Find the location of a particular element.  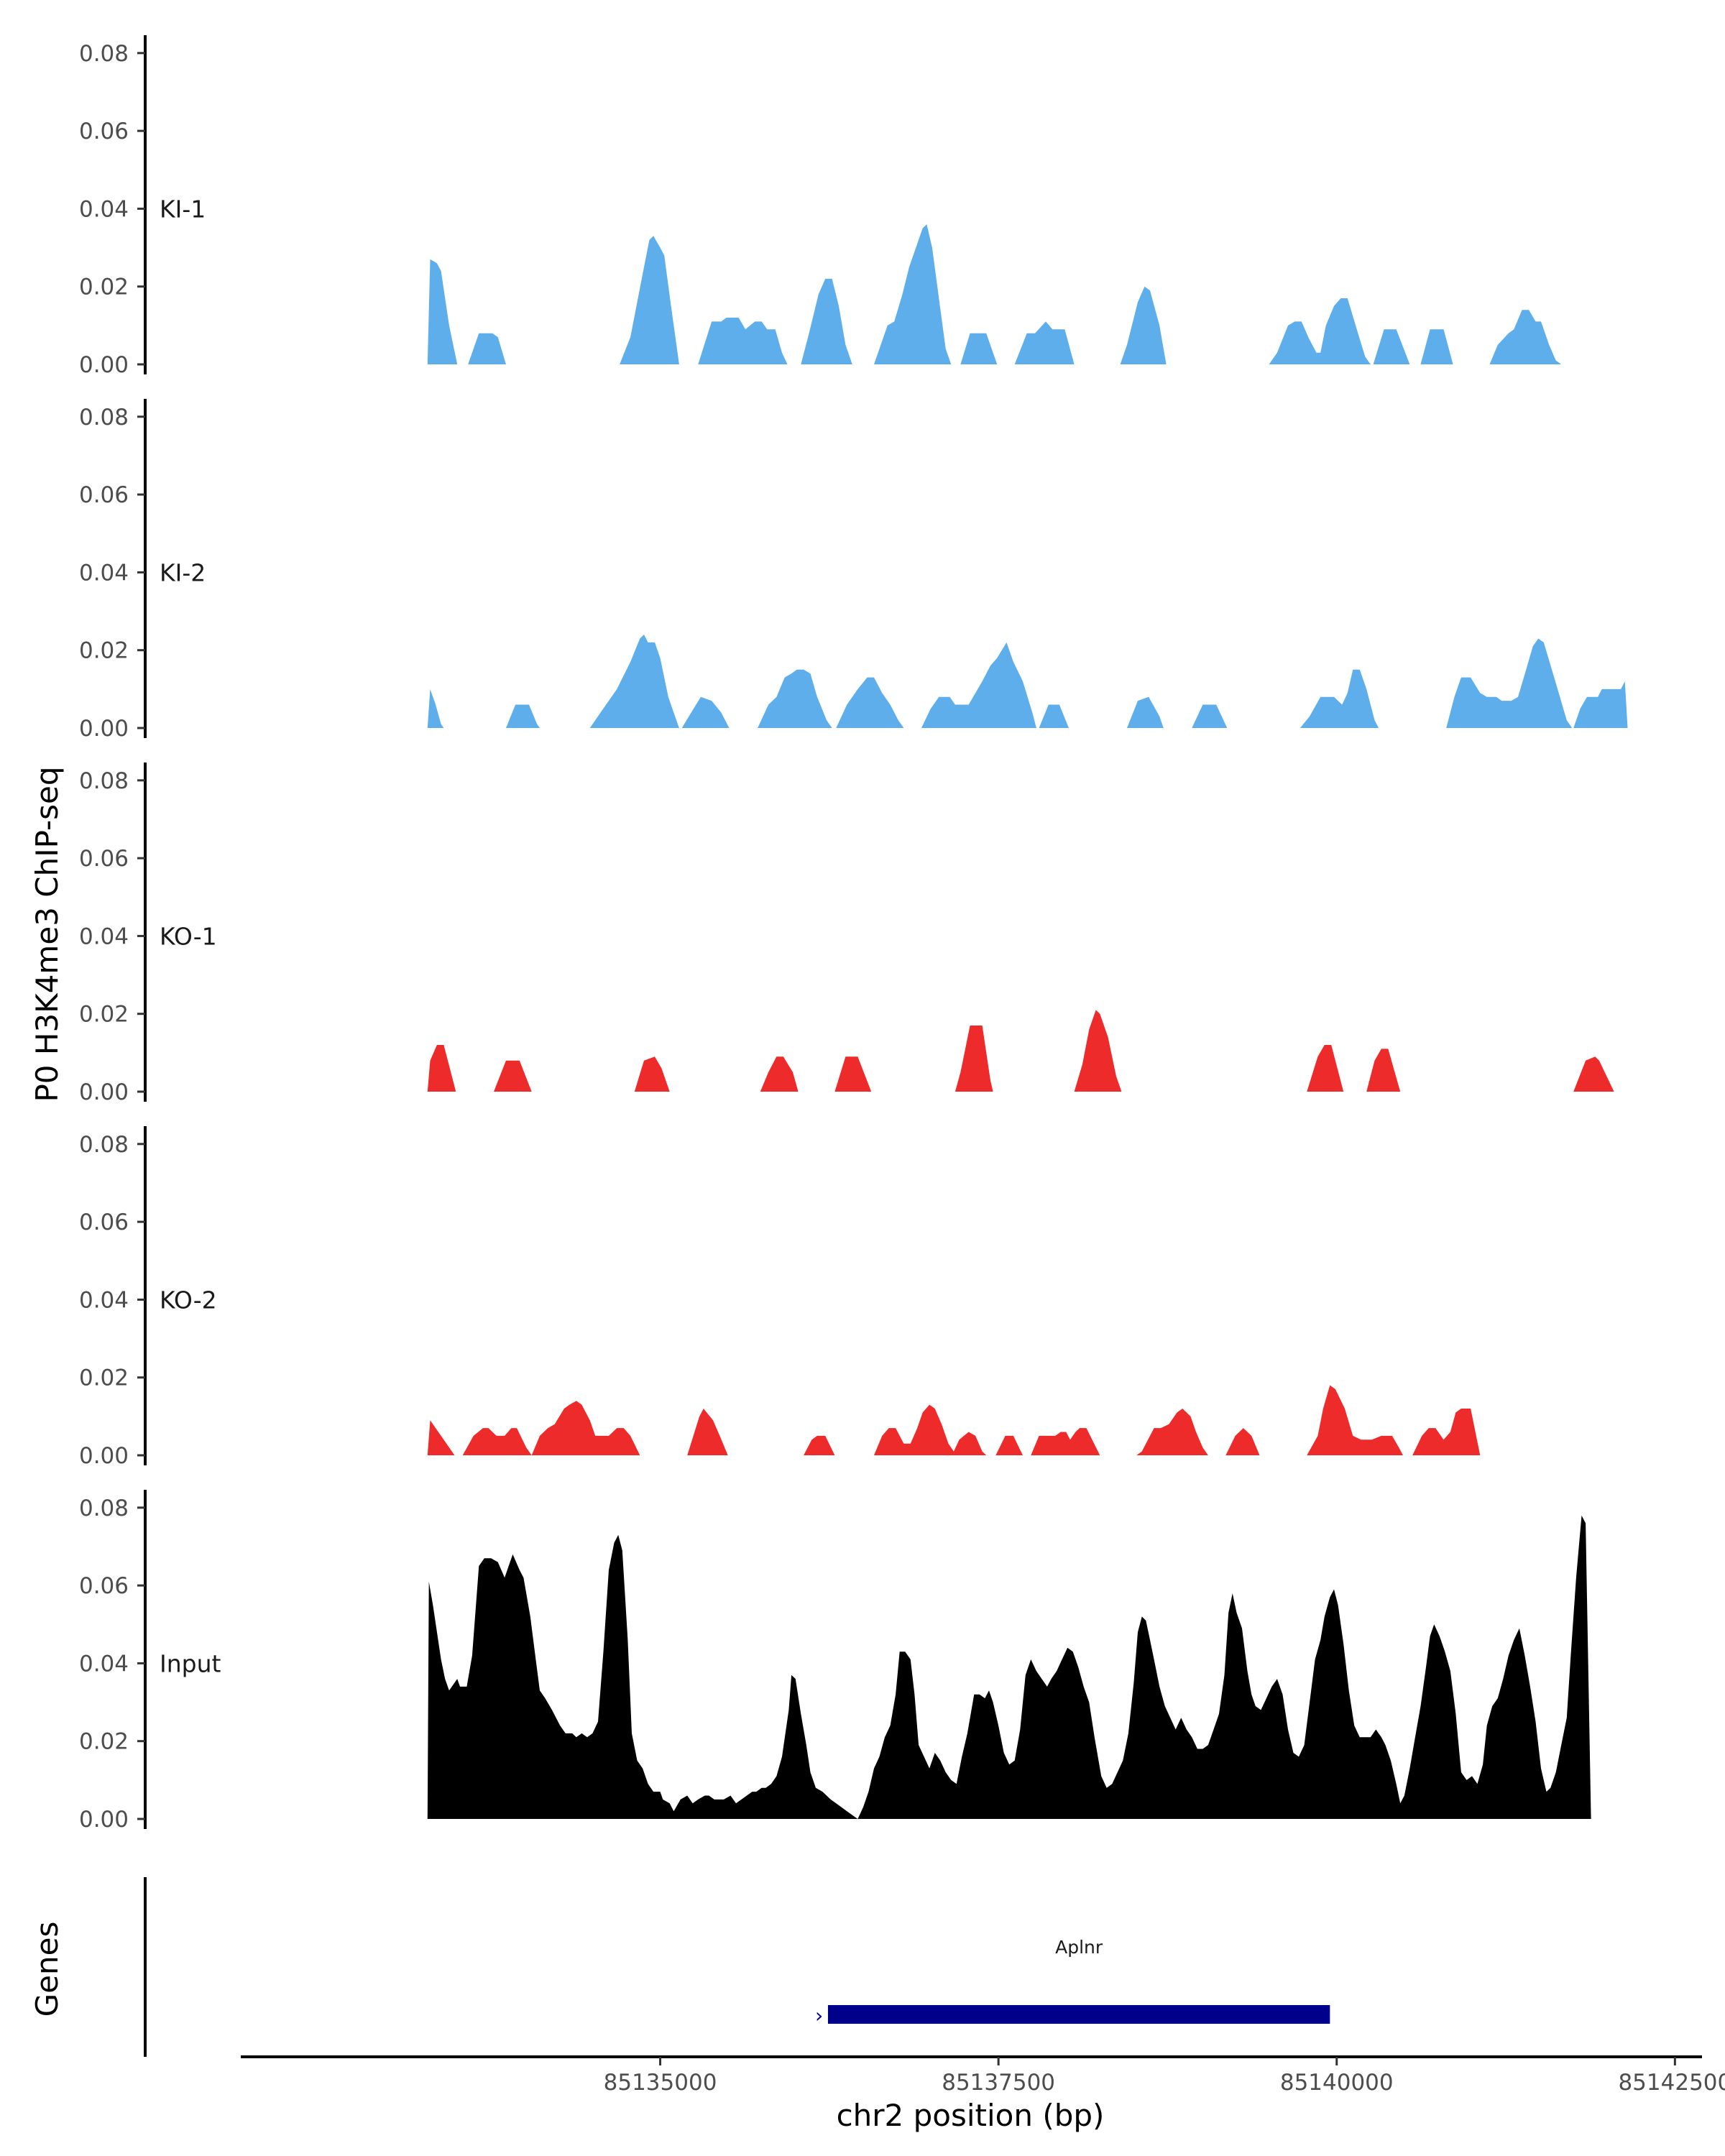

x-tick-label: 85135000 is located at coordinates (660, 2083).